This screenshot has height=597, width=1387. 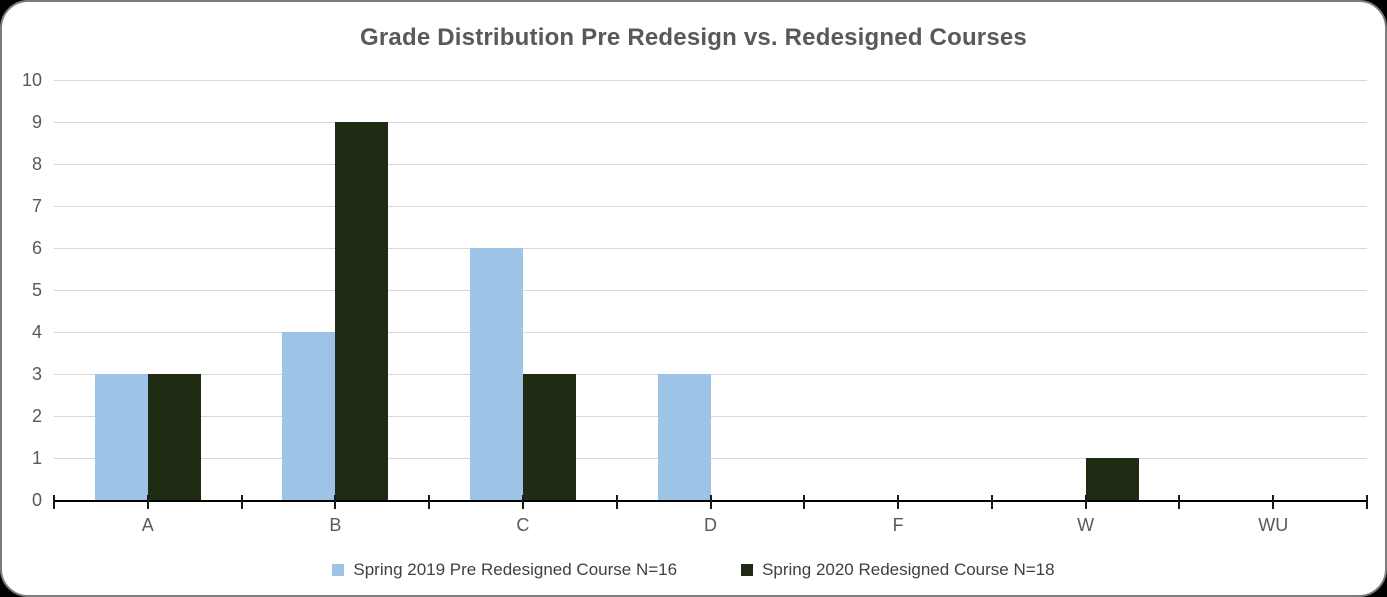 What do you see at coordinates (36, 122) in the screenshot?
I see `y-tick-label: 9` at bounding box center [36, 122].